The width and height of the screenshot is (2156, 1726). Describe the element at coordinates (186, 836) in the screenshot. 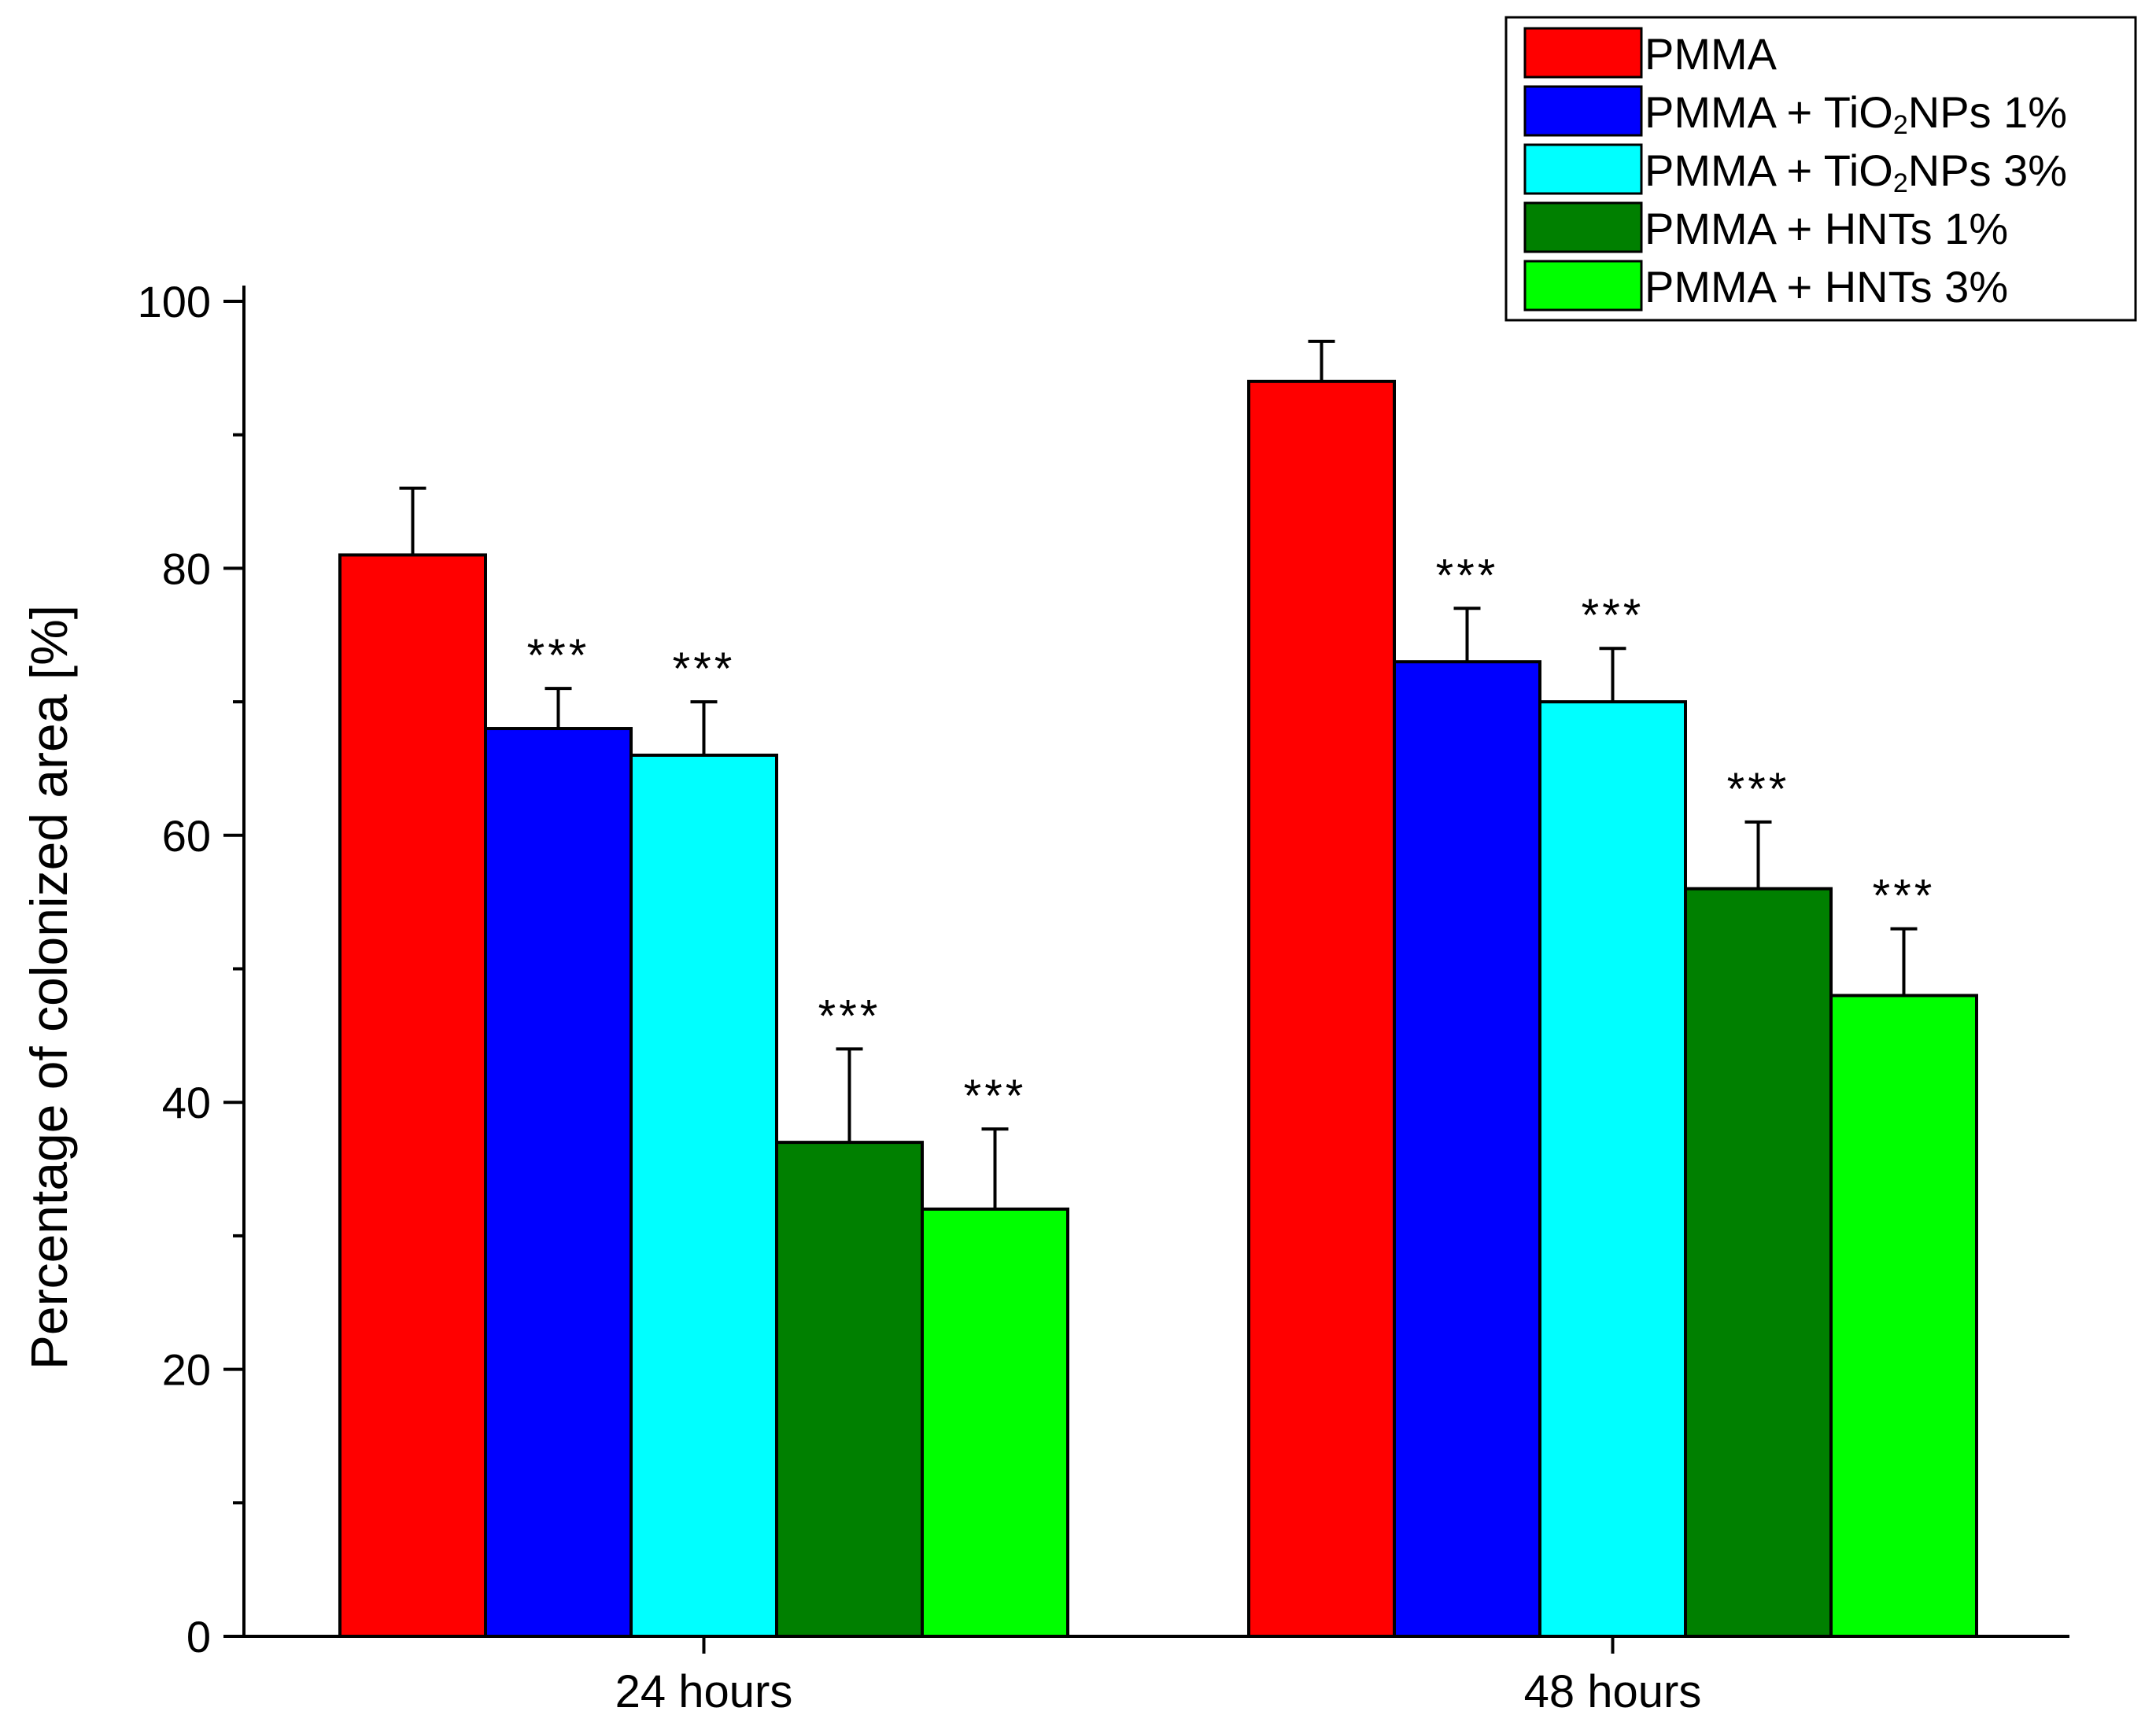

I see `y-tick-label-60: 60` at that location.